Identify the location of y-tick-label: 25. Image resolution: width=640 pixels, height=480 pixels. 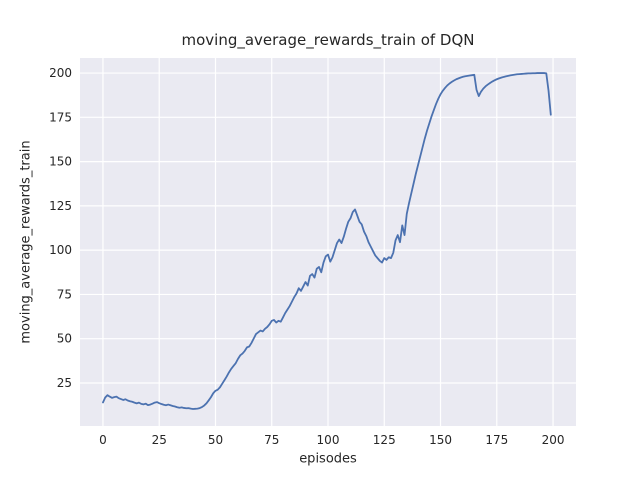
(64, 383).